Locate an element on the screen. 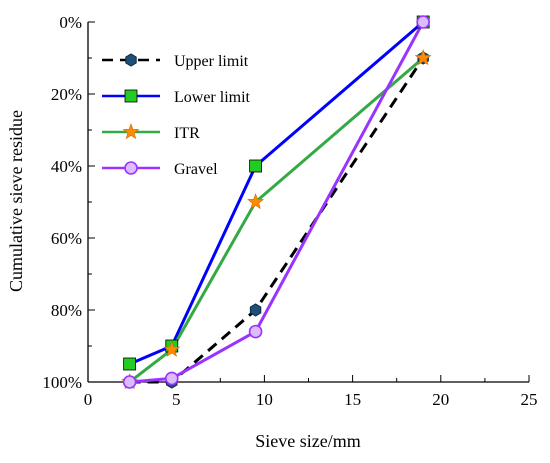  x-axis-title: Sieve size/mm is located at coordinates (307, 441).